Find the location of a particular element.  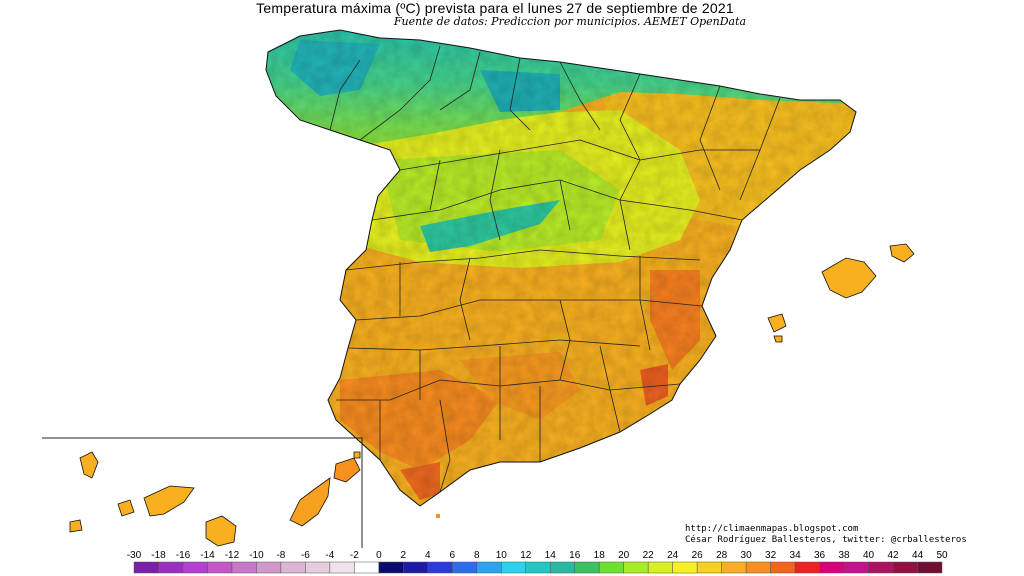

ceuta is located at coordinates (438, 516).